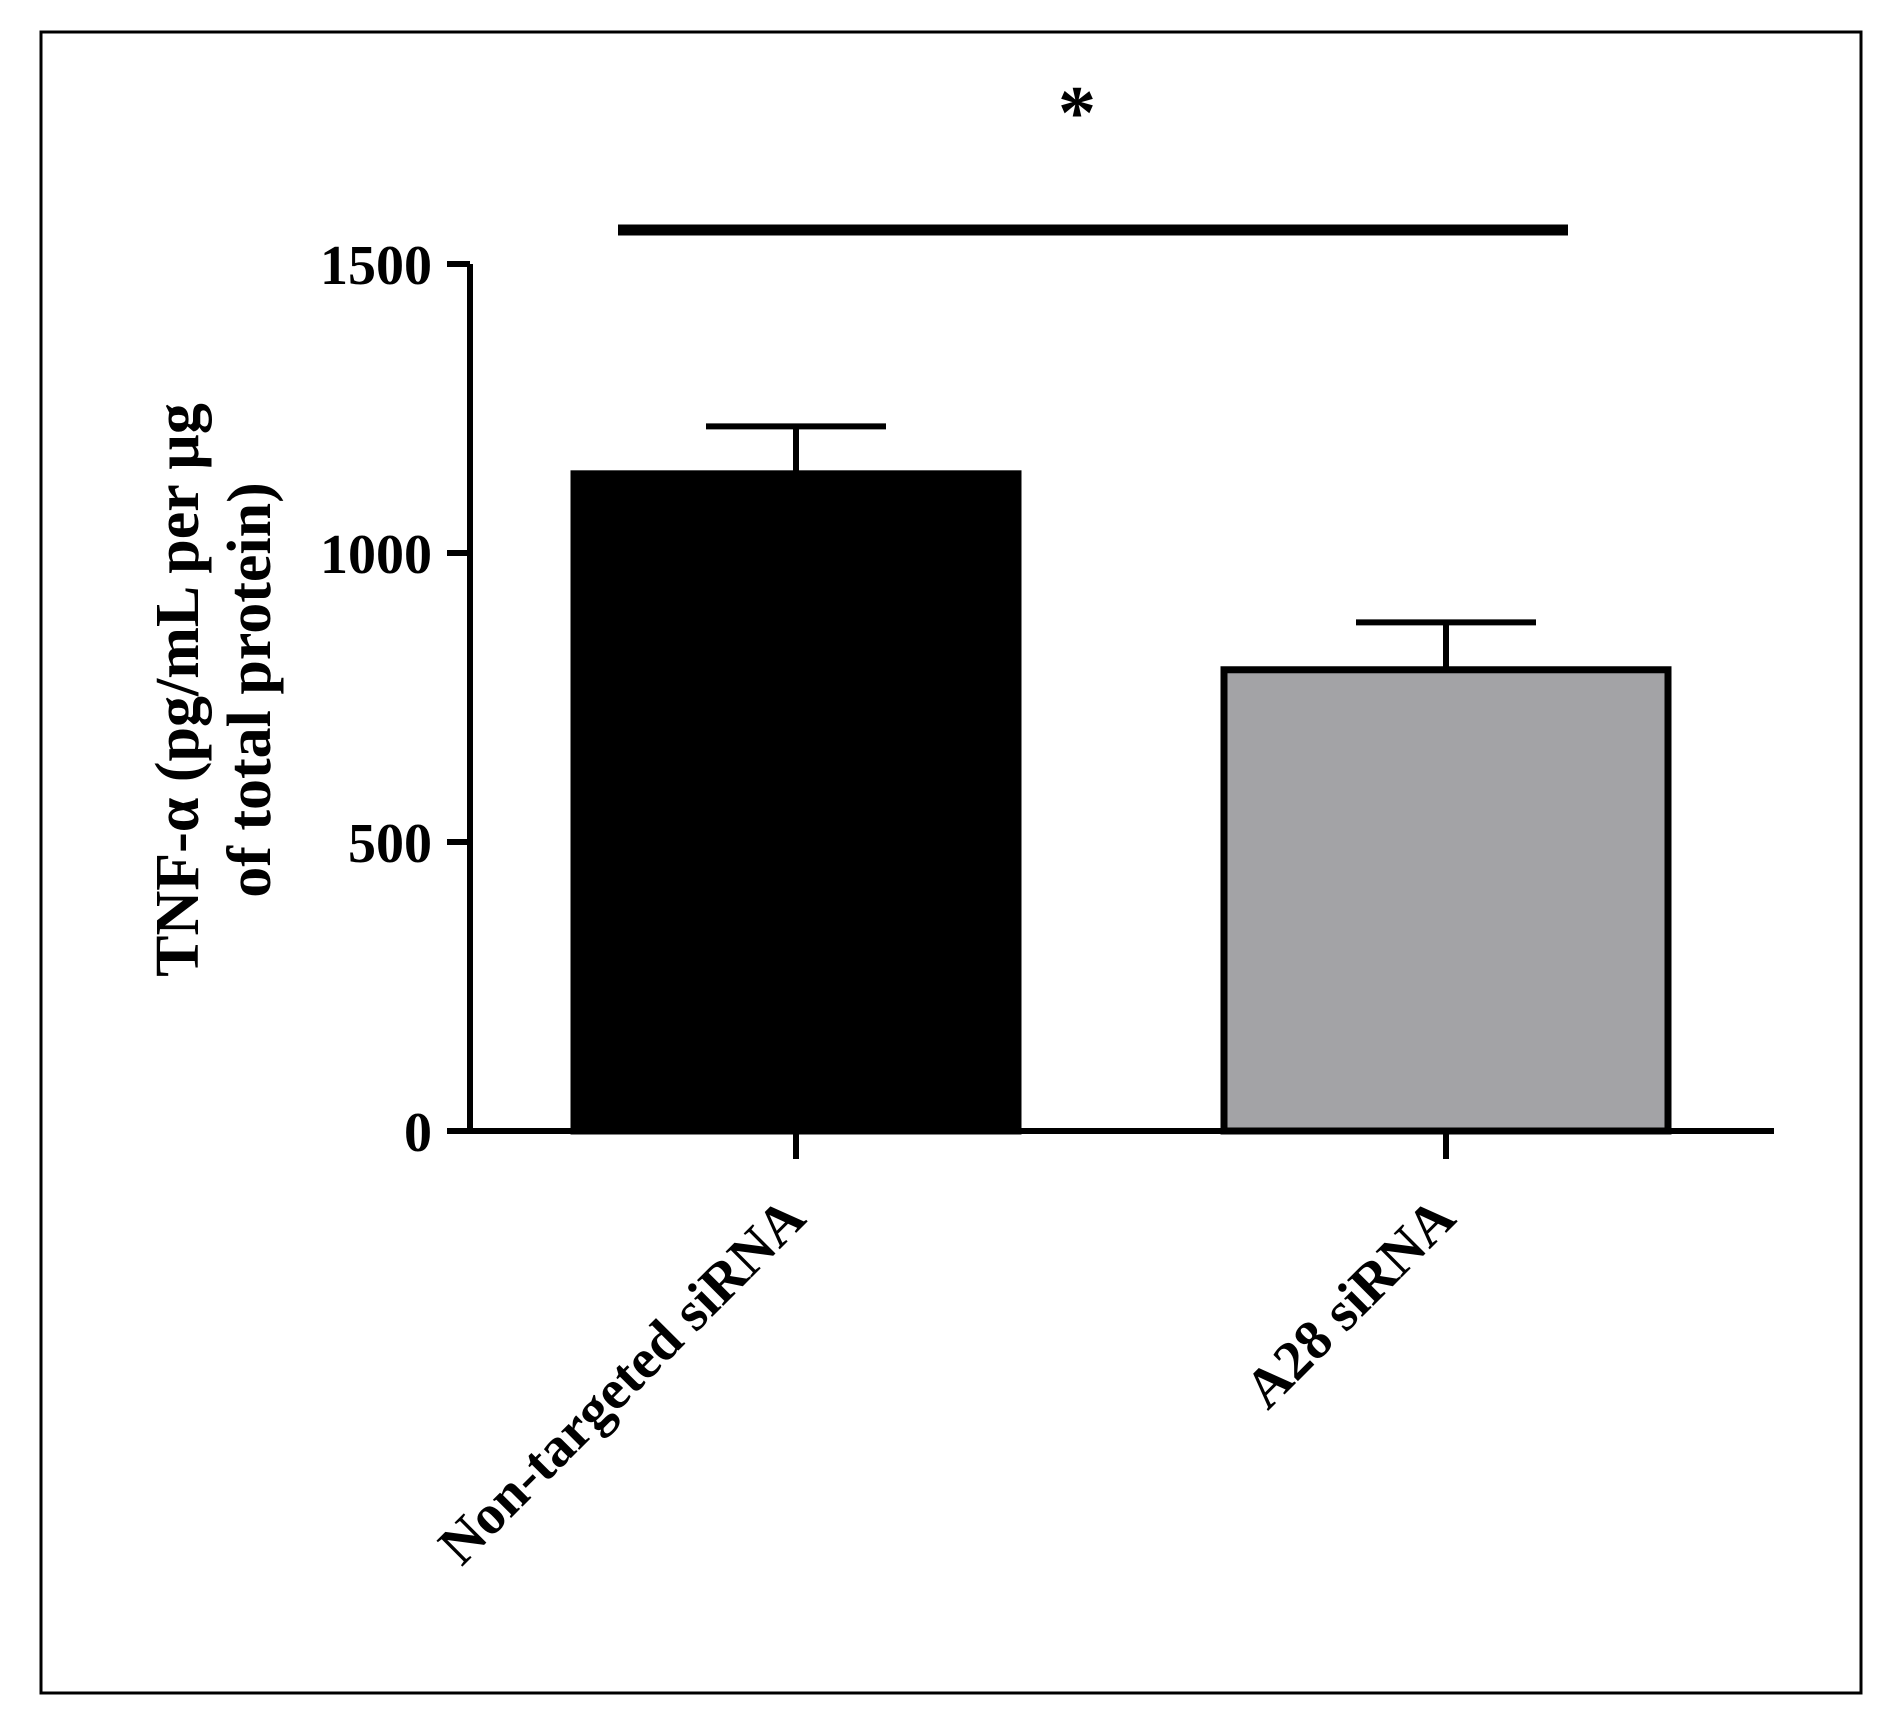  What do you see at coordinates (376, 266) in the screenshot?
I see `y-tick-label: 1500` at bounding box center [376, 266].